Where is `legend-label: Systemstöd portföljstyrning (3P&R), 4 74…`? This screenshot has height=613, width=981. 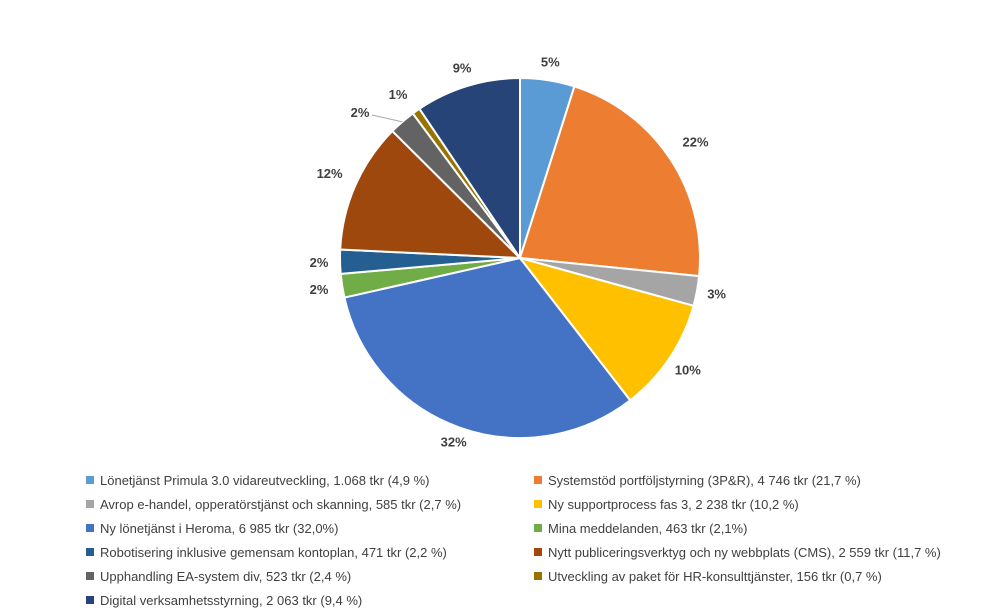 legend-label: Systemstöd portföljstyrning (3P&R), 4 74… is located at coordinates (704, 480).